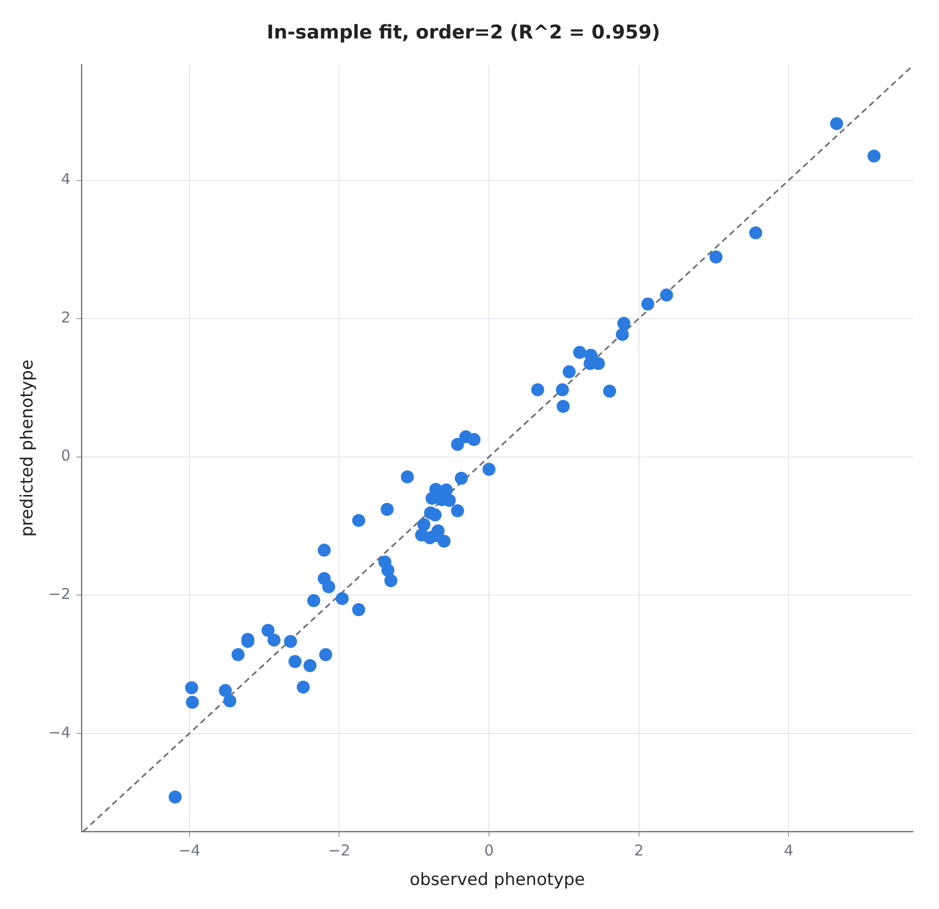 The width and height of the screenshot is (939, 909). Describe the element at coordinates (497, 880) in the screenshot. I see `x-axis-title: observed phenotype` at that location.